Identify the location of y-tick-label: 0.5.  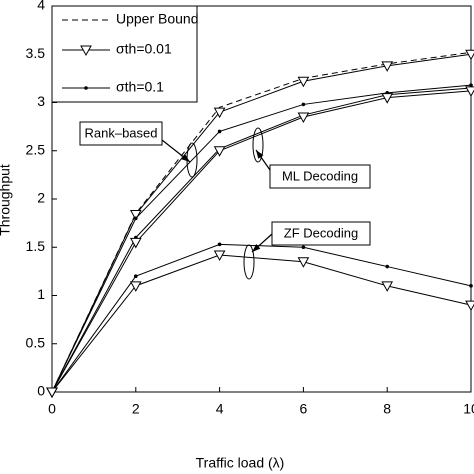
(36, 342).